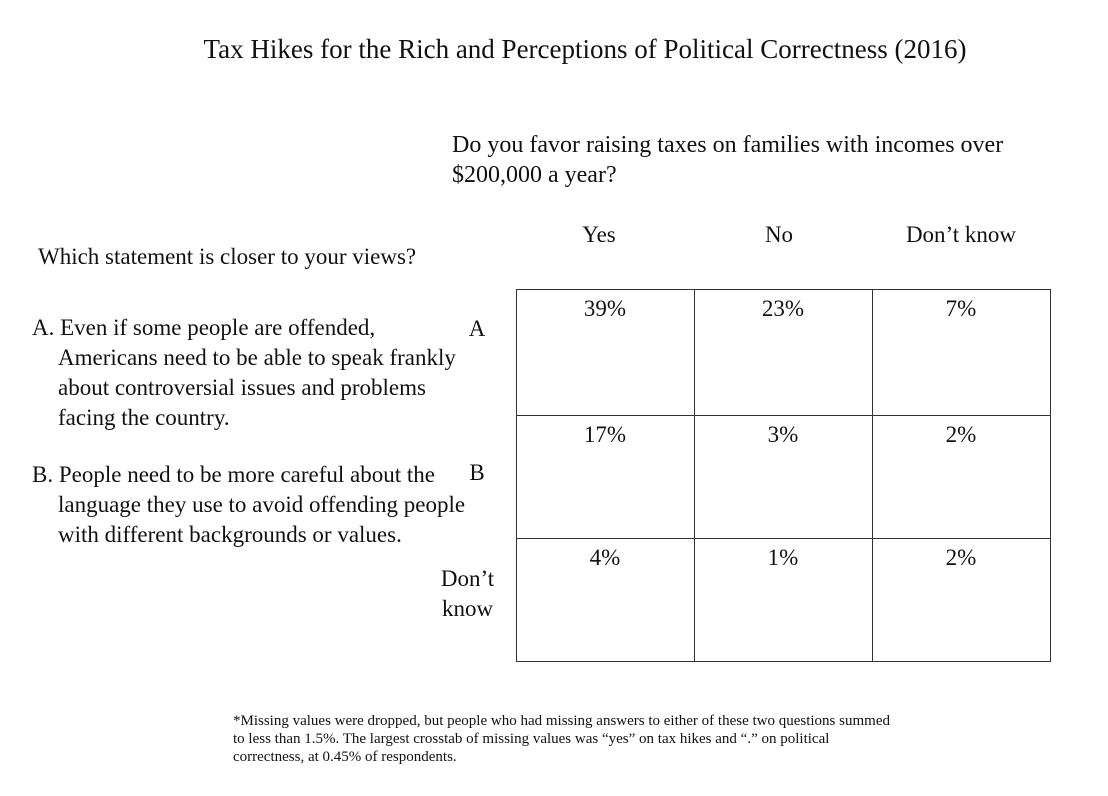 The height and width of the screenshot is (796, 1108). Describe the element at coordinates (467, 593) in the screenshot. I see `row-label-dont-know: Don’t know` at that location.